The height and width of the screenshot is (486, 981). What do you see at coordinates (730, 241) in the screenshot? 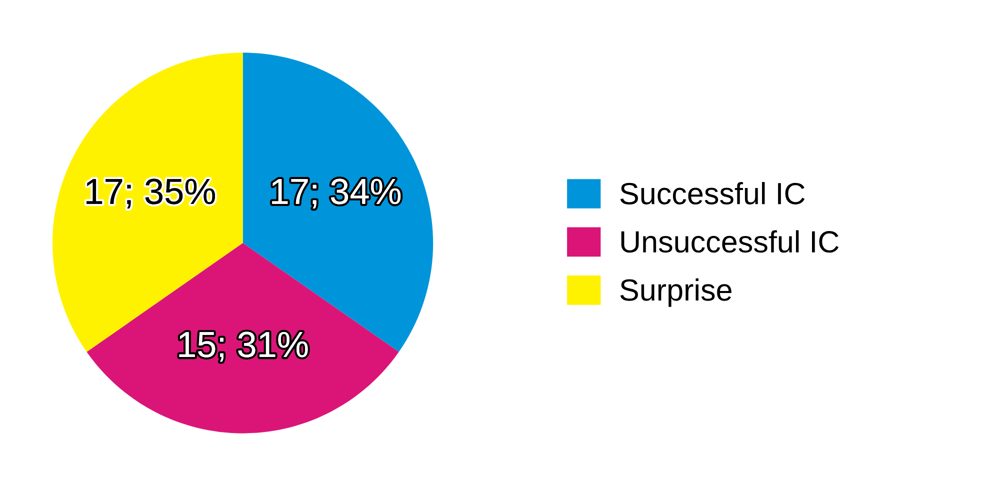
I see `legend-label: Unsuccessful IC` at bounding box center [730, 241].